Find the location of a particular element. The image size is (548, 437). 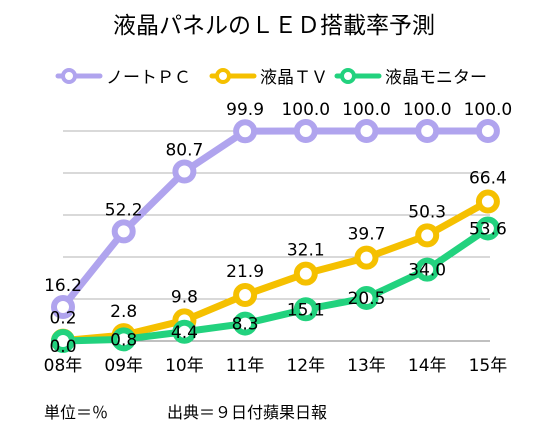

data-label: 4.4 is located at coordinates (184, 333).